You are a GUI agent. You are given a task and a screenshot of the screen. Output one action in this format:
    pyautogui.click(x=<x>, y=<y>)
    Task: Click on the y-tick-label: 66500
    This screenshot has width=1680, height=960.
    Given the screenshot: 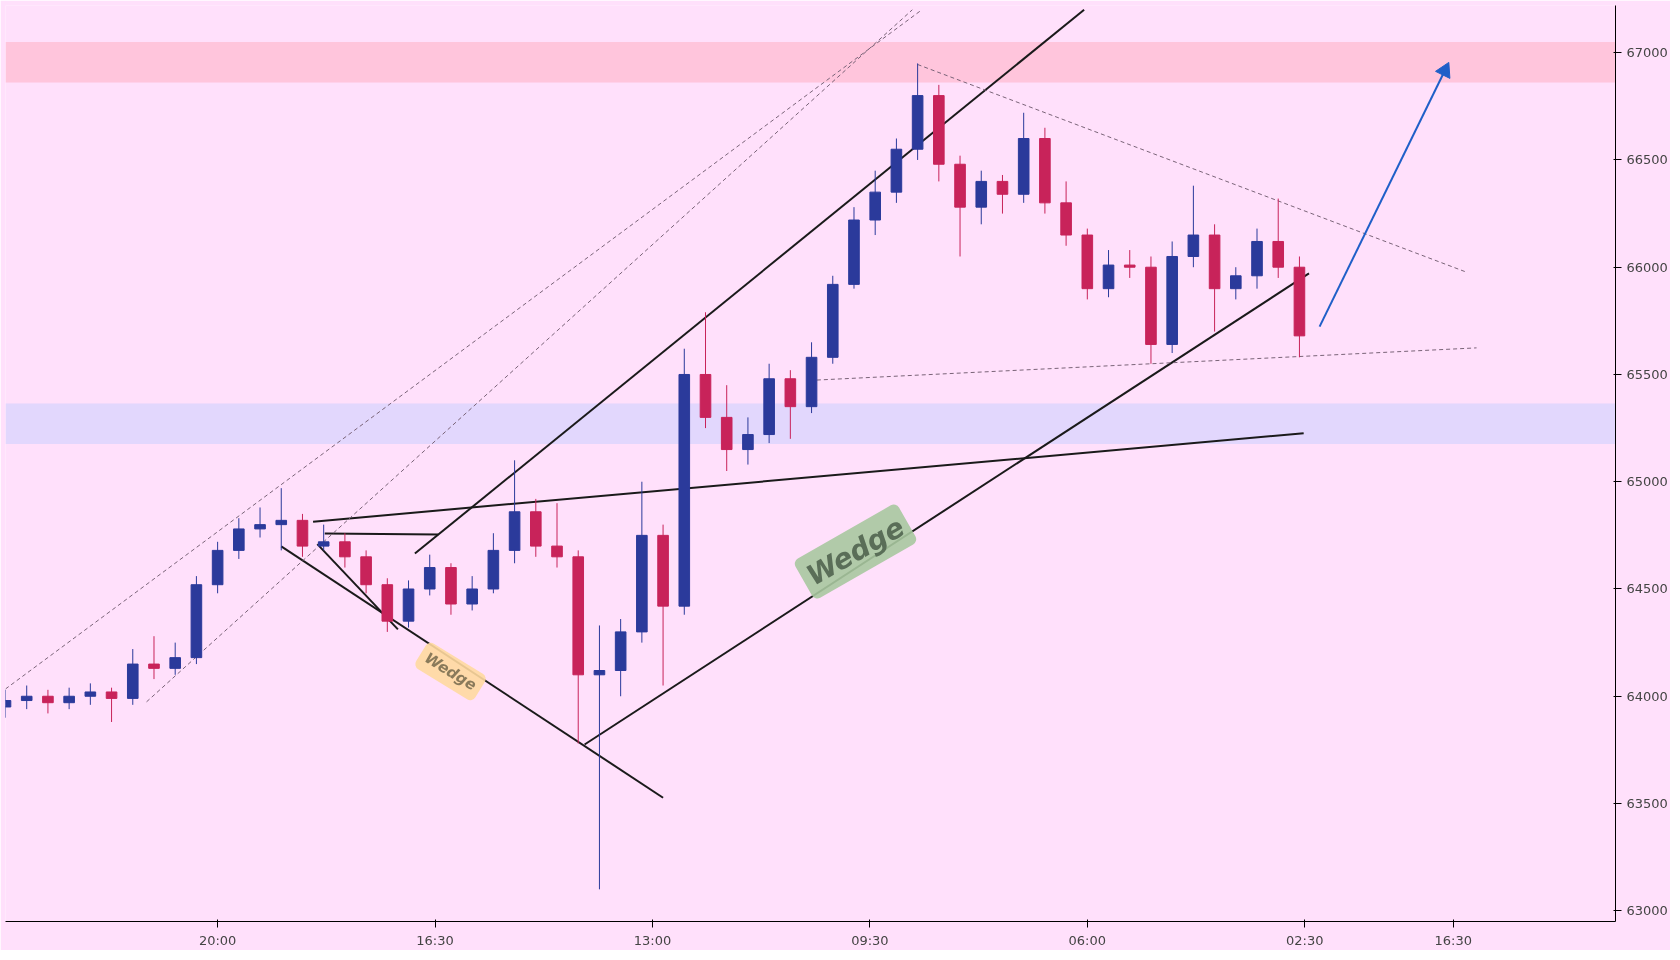 What is the action you would take?
    pyautogui.click(x=1647, y=160)
    